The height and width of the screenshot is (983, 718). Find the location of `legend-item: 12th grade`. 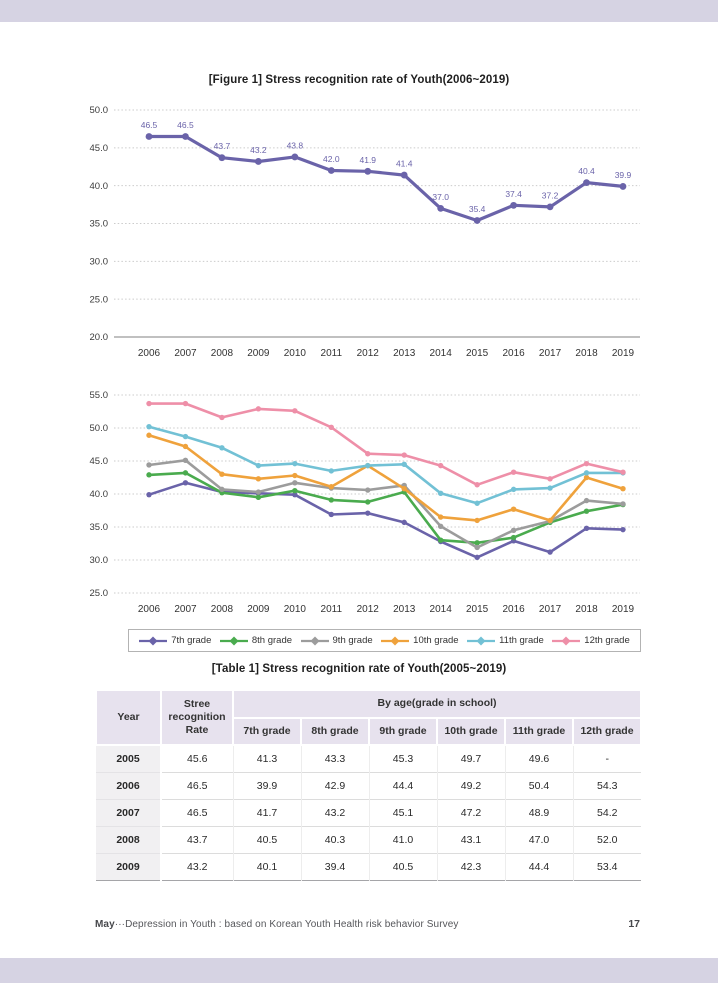

legend-item: 12th grade is located at coordinates (591, 640).